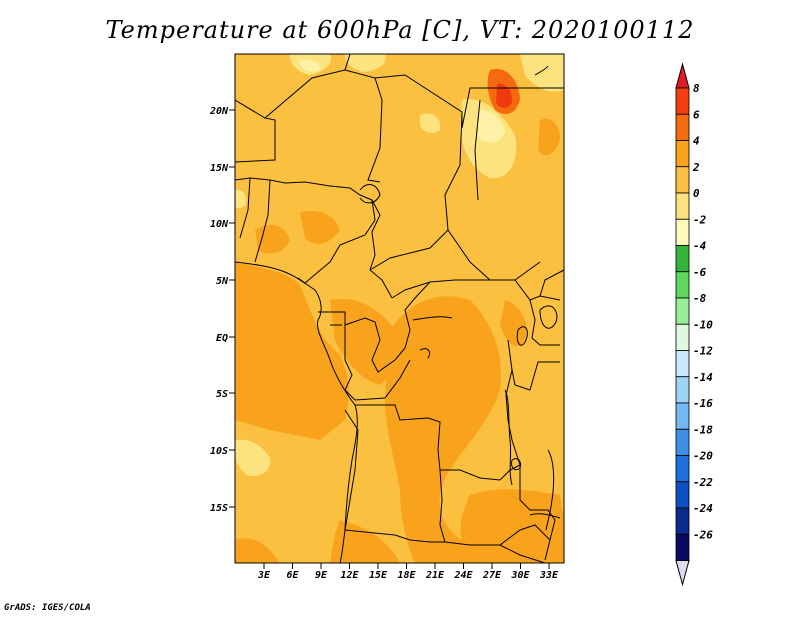 The image size is (800, 618). I want to click on lat-tick-label: 10N, so click(219, 224).